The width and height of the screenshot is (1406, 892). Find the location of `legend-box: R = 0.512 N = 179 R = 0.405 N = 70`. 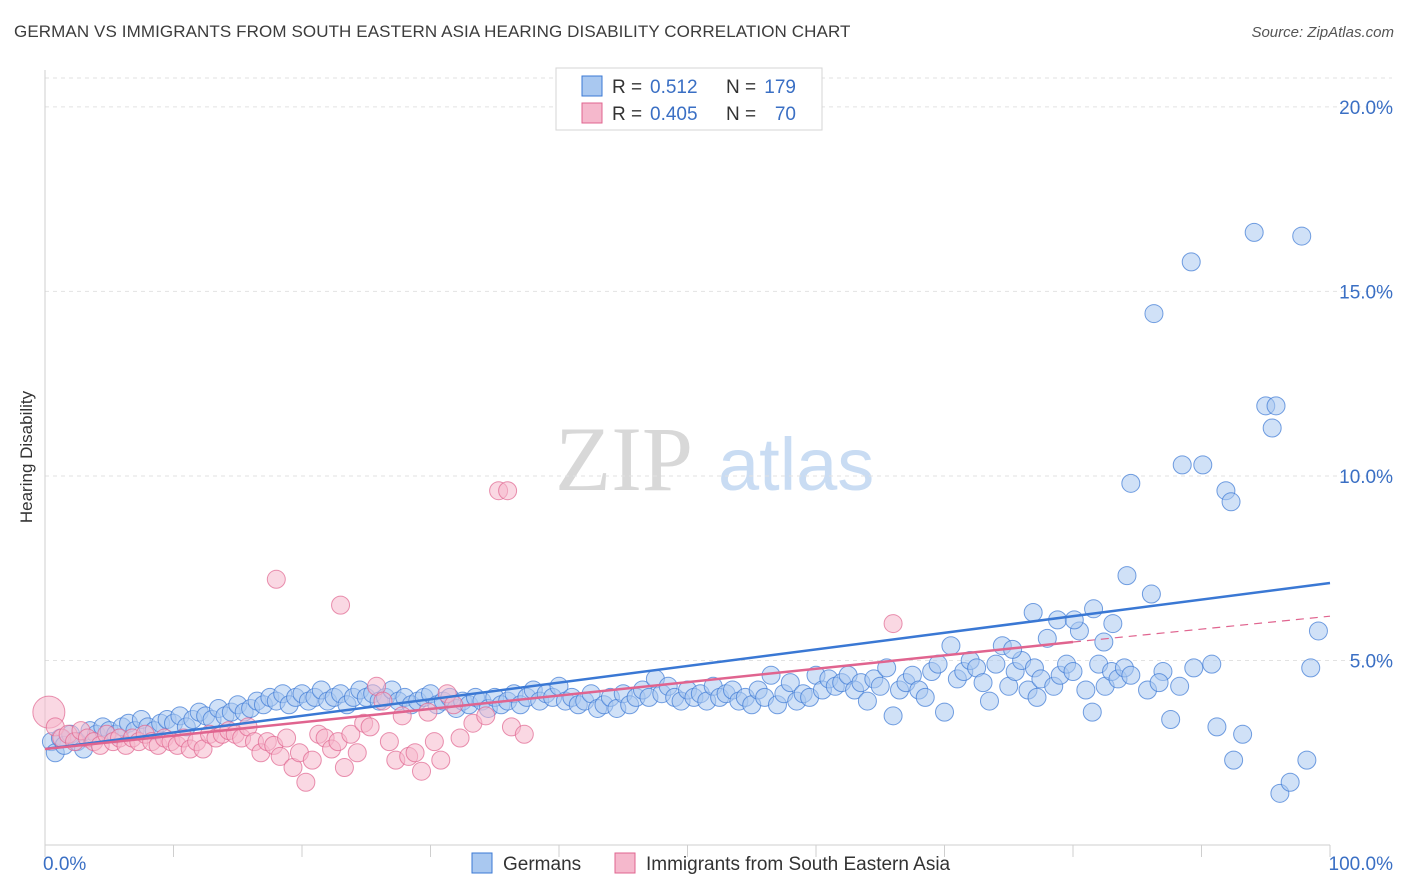

legend-box: R = 0.512 N = 179 R = 0.405 N = 70 is located at coordinates (689, 99).